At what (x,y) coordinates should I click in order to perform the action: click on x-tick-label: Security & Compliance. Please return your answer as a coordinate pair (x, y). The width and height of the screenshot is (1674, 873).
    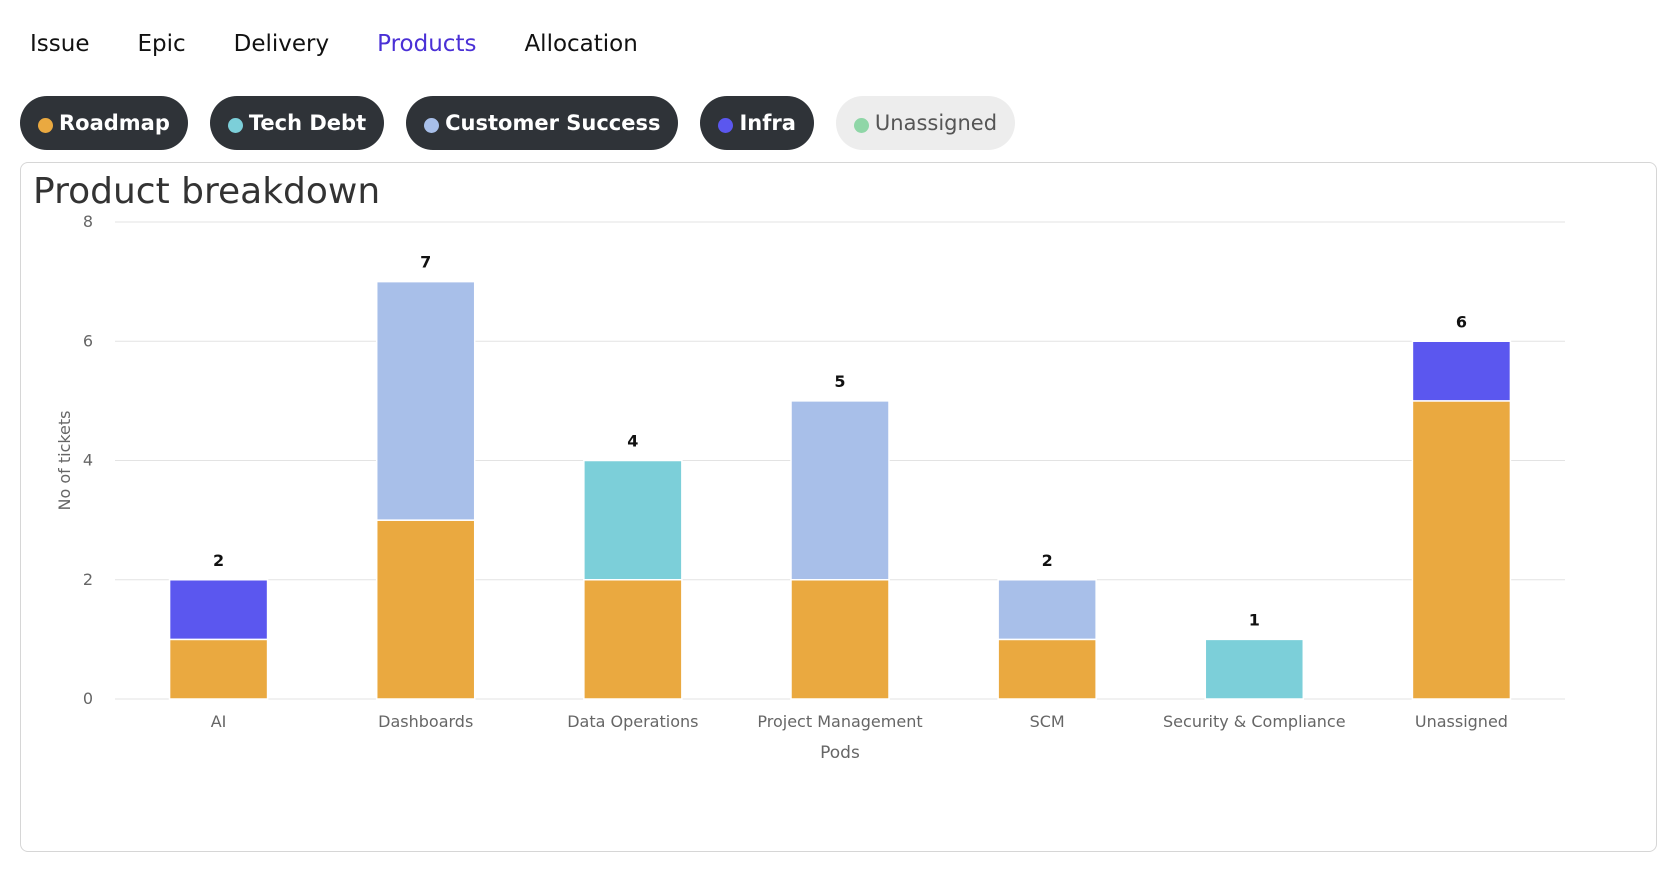
    Looking at the image, I should click on (1254, 721).